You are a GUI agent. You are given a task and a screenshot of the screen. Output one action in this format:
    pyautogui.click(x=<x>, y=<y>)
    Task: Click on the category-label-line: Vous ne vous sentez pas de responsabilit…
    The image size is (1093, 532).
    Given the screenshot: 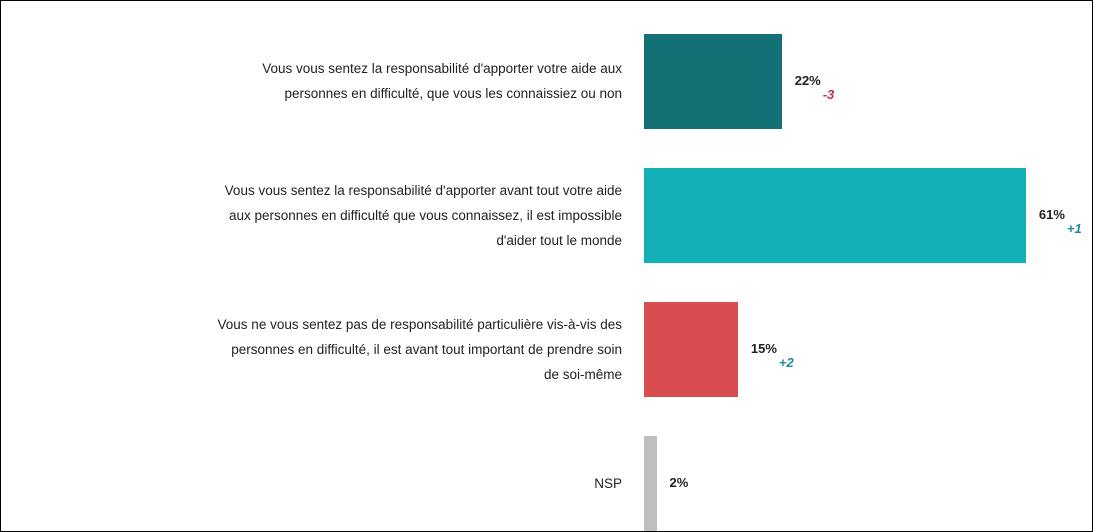 What is the action you would take?
    pyautogui.click(x=419, y=324)
    